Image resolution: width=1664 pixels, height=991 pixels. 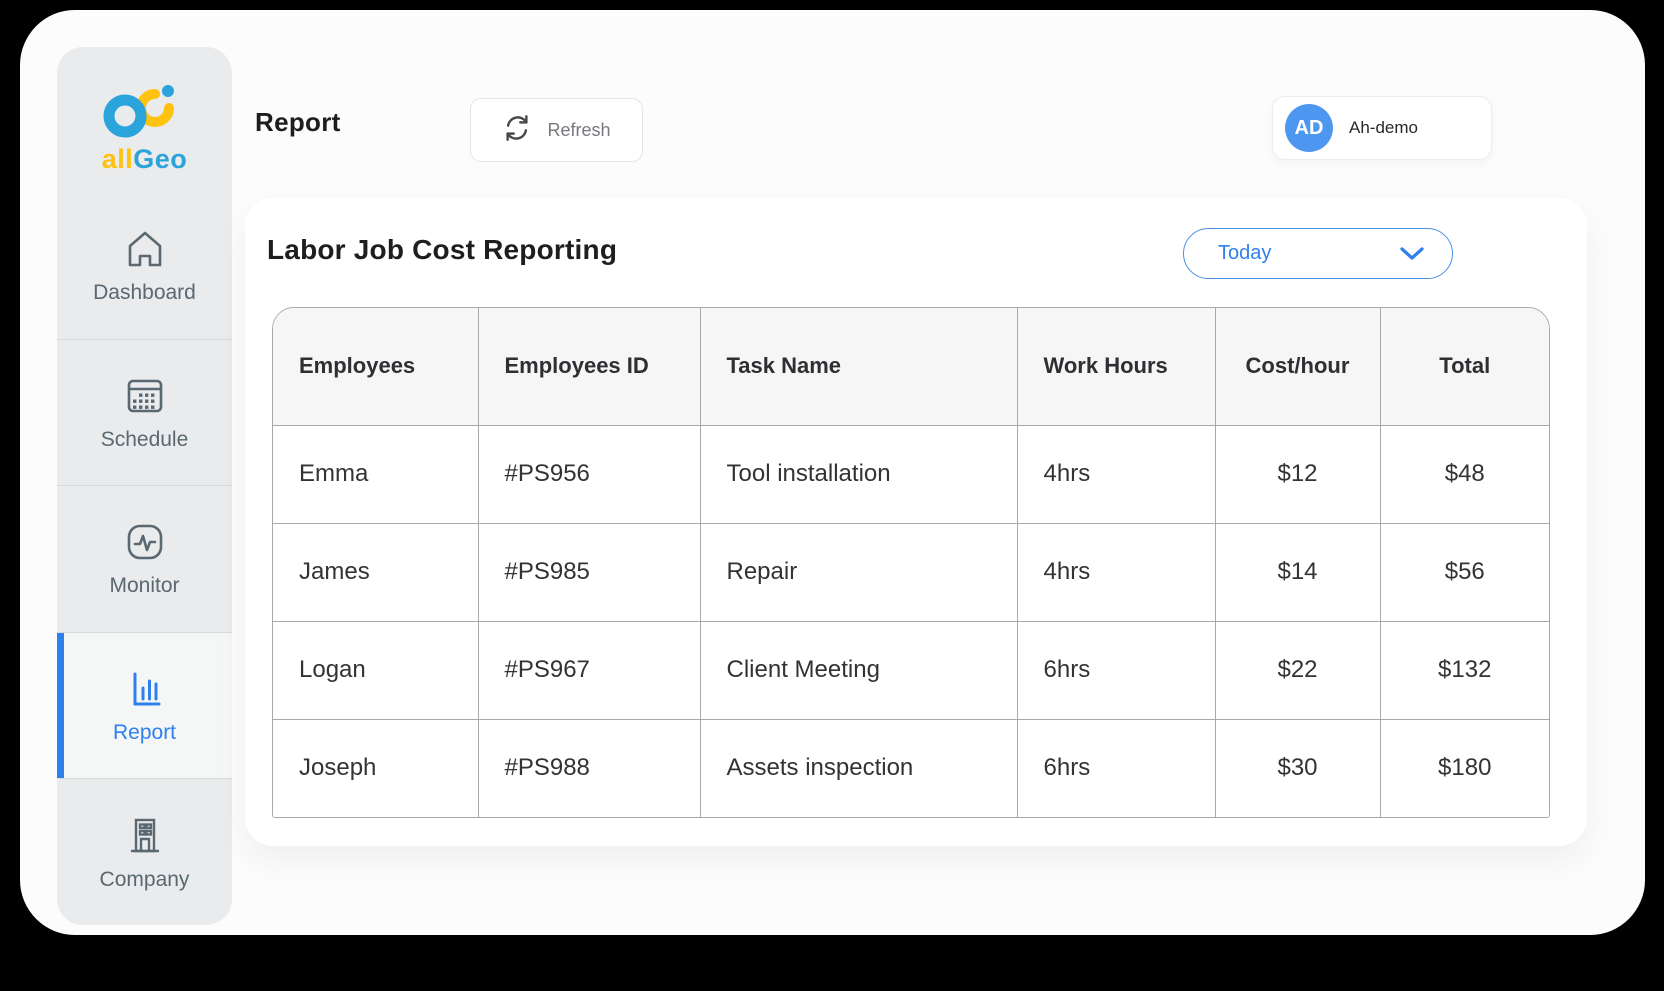 I want to click on sidebar-item-monitor: Monitor, so click(x=144, y=558).